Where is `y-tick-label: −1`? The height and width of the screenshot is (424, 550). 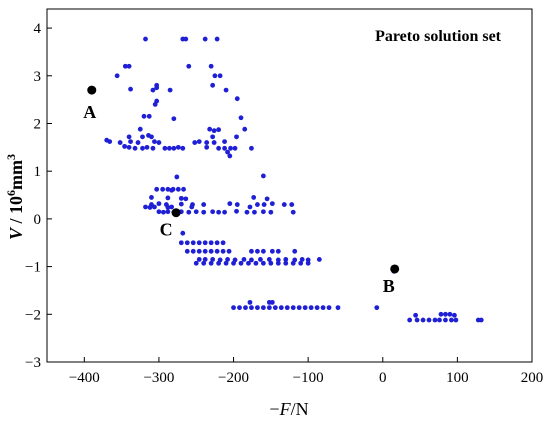 y-tick-label: −1 is located at coordinates (33, 268).